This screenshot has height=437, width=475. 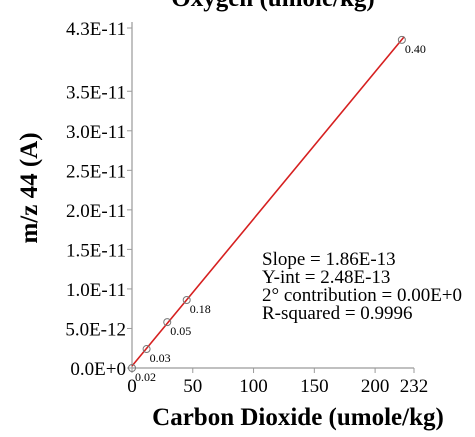 I want to click on stat-secondary-contribution: 2° contribution = 0.00E+0, so click(x=362, y=295).